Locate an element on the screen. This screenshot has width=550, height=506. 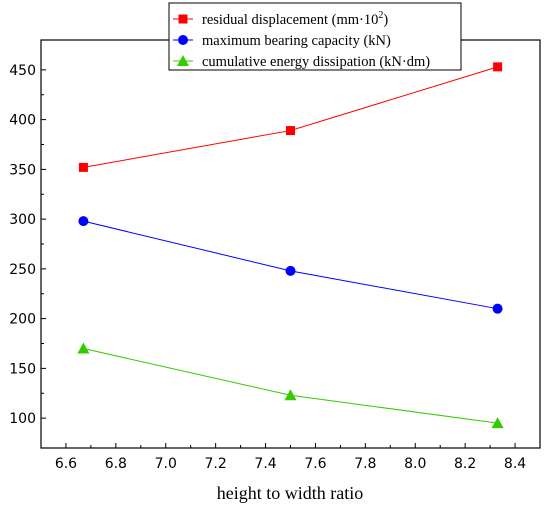
y-tick-label: 350 is located at coordinates (22, 170).